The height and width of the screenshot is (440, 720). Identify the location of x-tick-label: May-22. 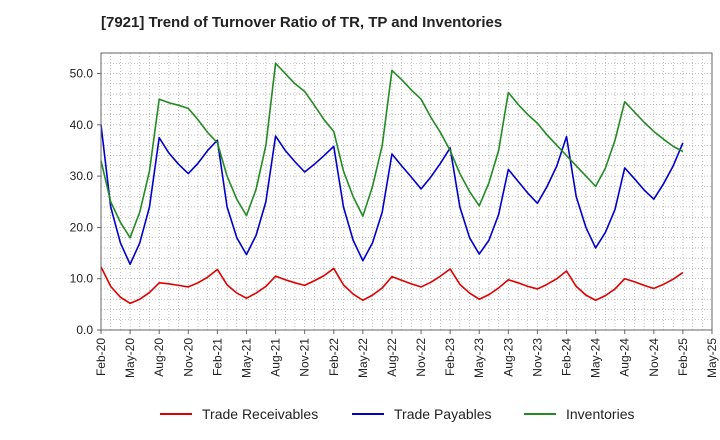
(363, 358).